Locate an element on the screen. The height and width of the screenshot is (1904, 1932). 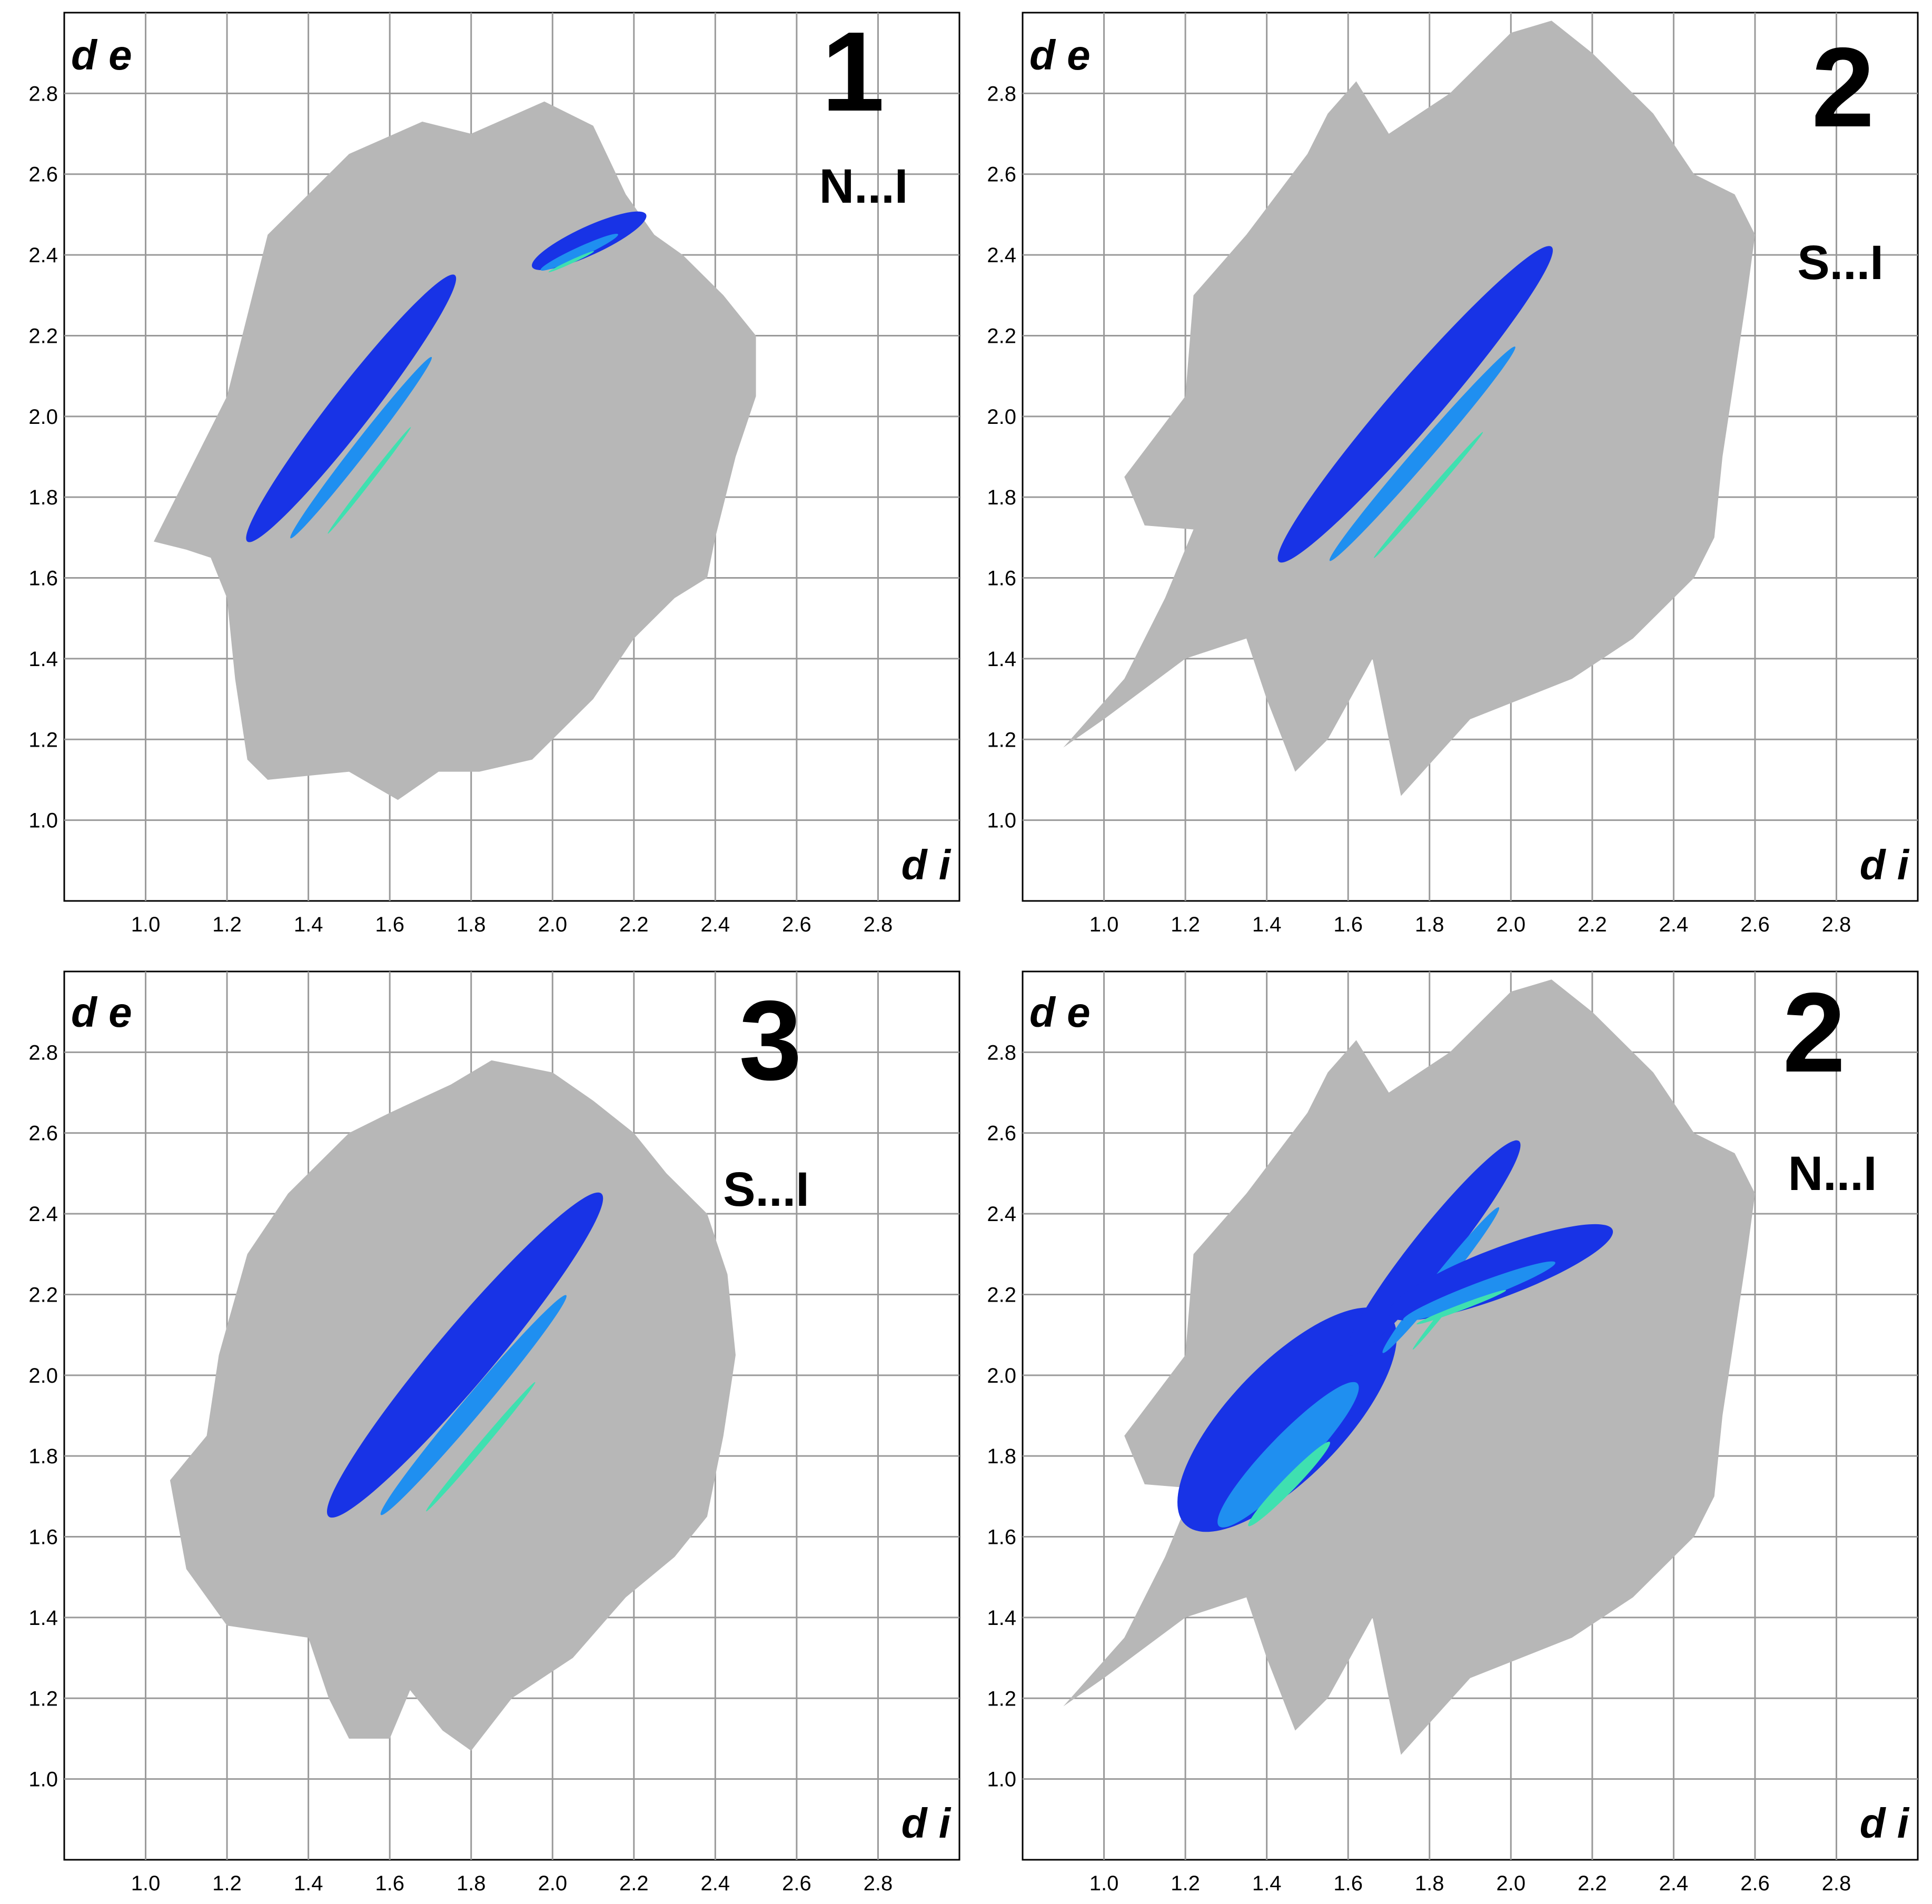
regions is located at coordinates (1409, 1367).